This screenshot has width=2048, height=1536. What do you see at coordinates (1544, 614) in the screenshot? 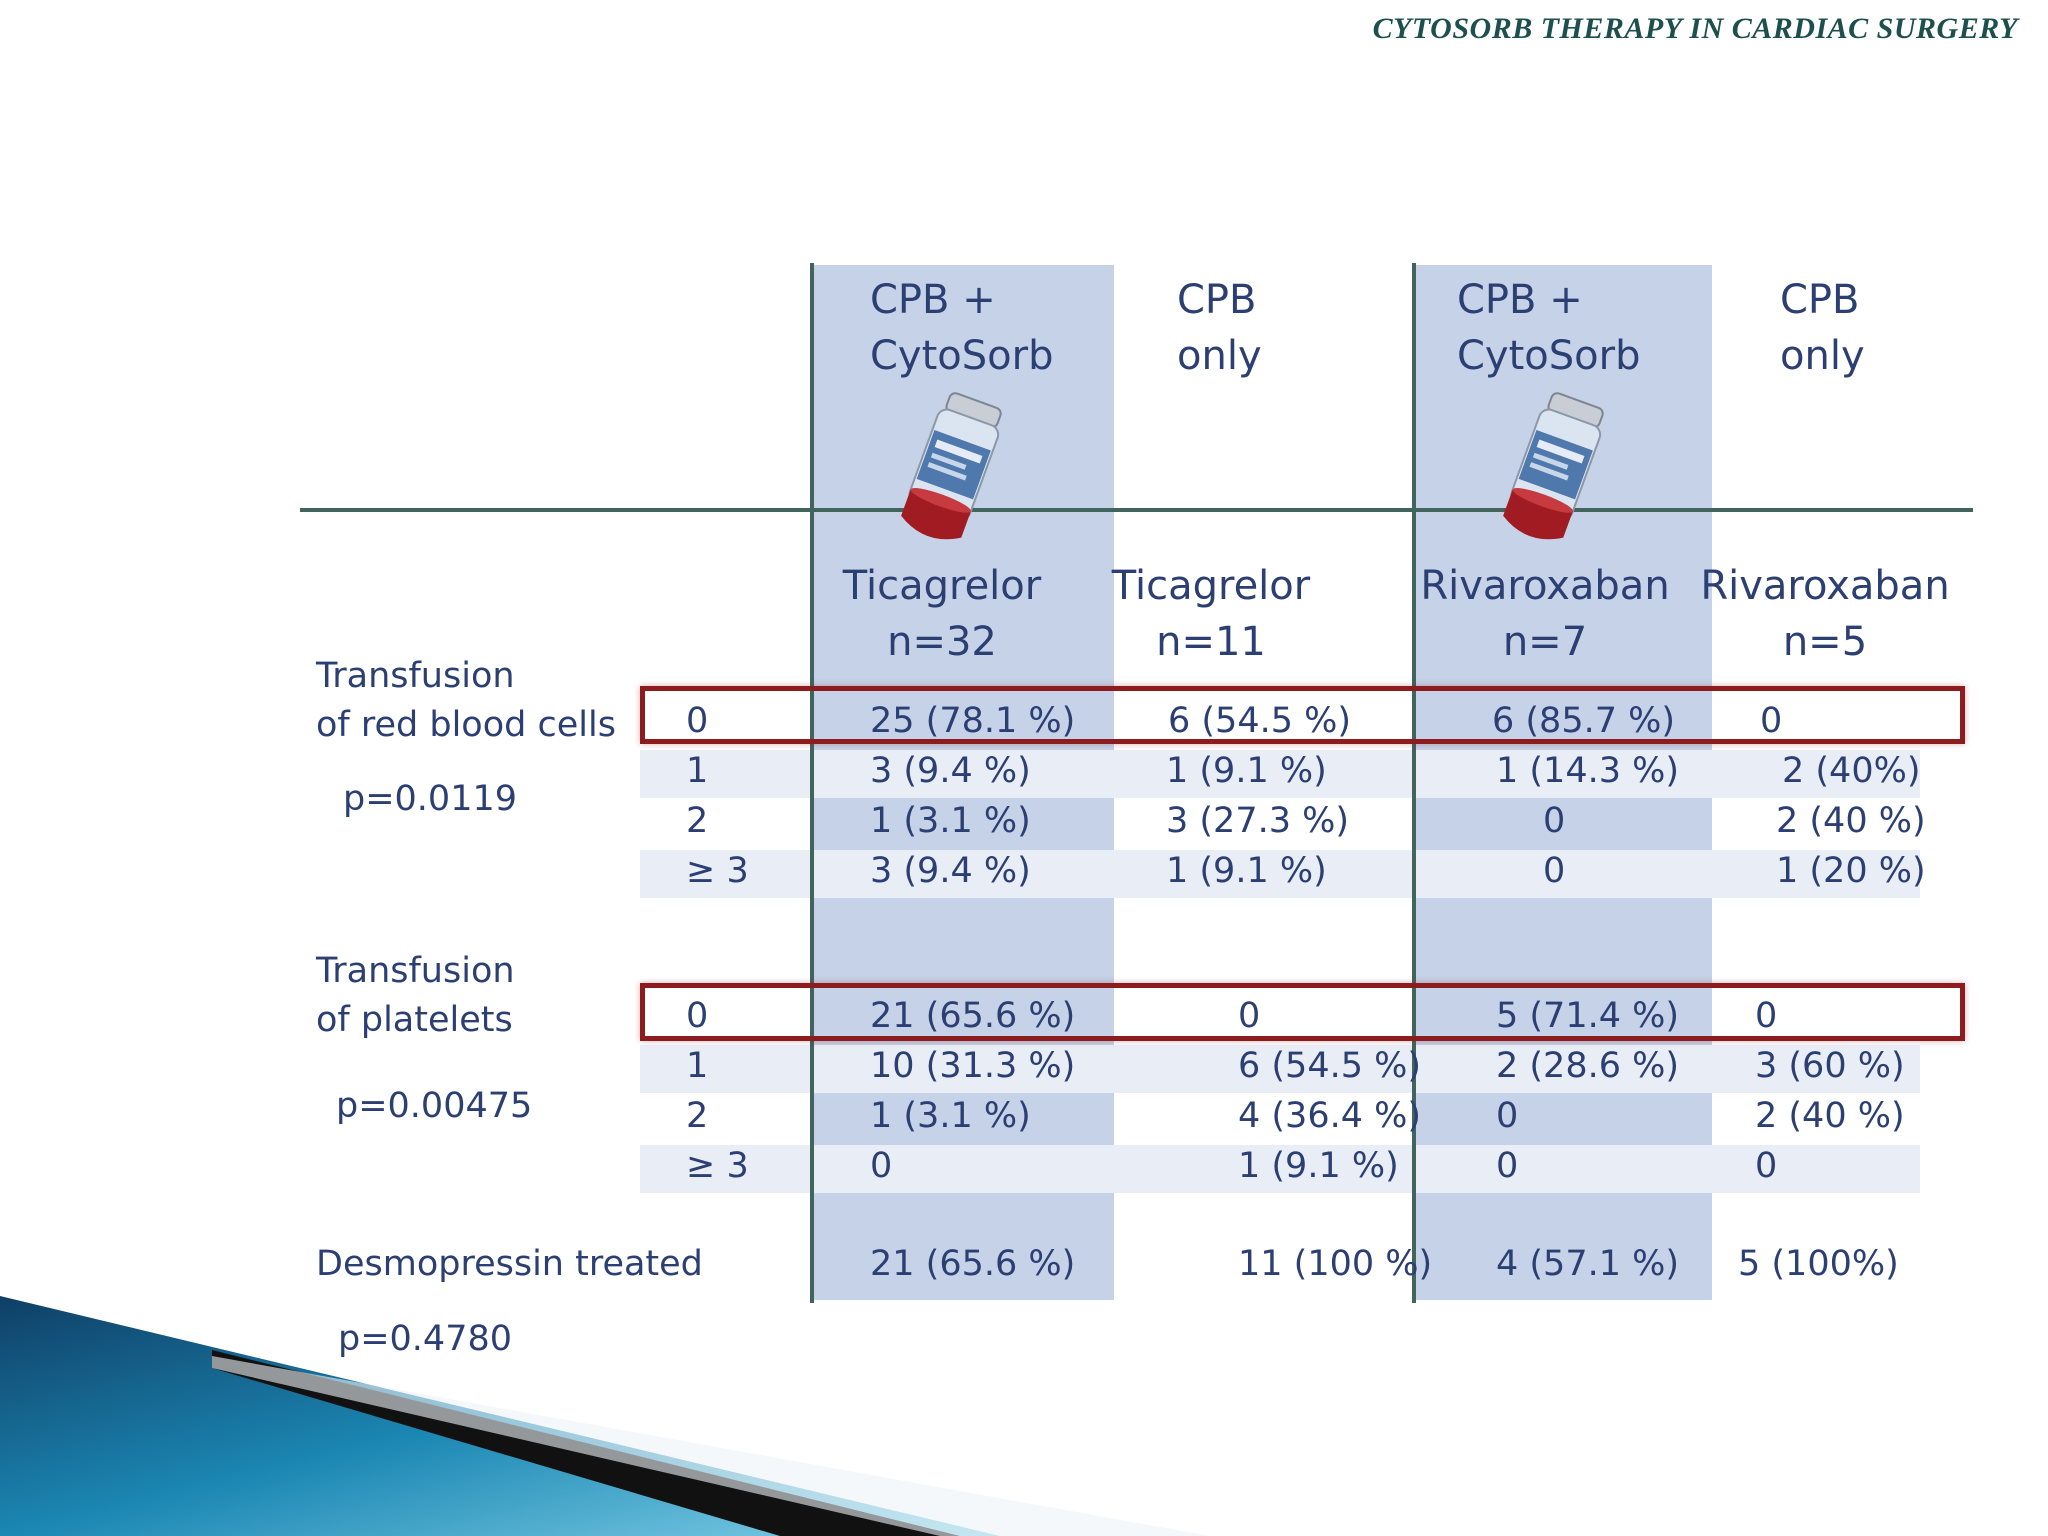
I see `column-header-drug: Rivaroxaban n=7` at bounding box center [1544, 614].